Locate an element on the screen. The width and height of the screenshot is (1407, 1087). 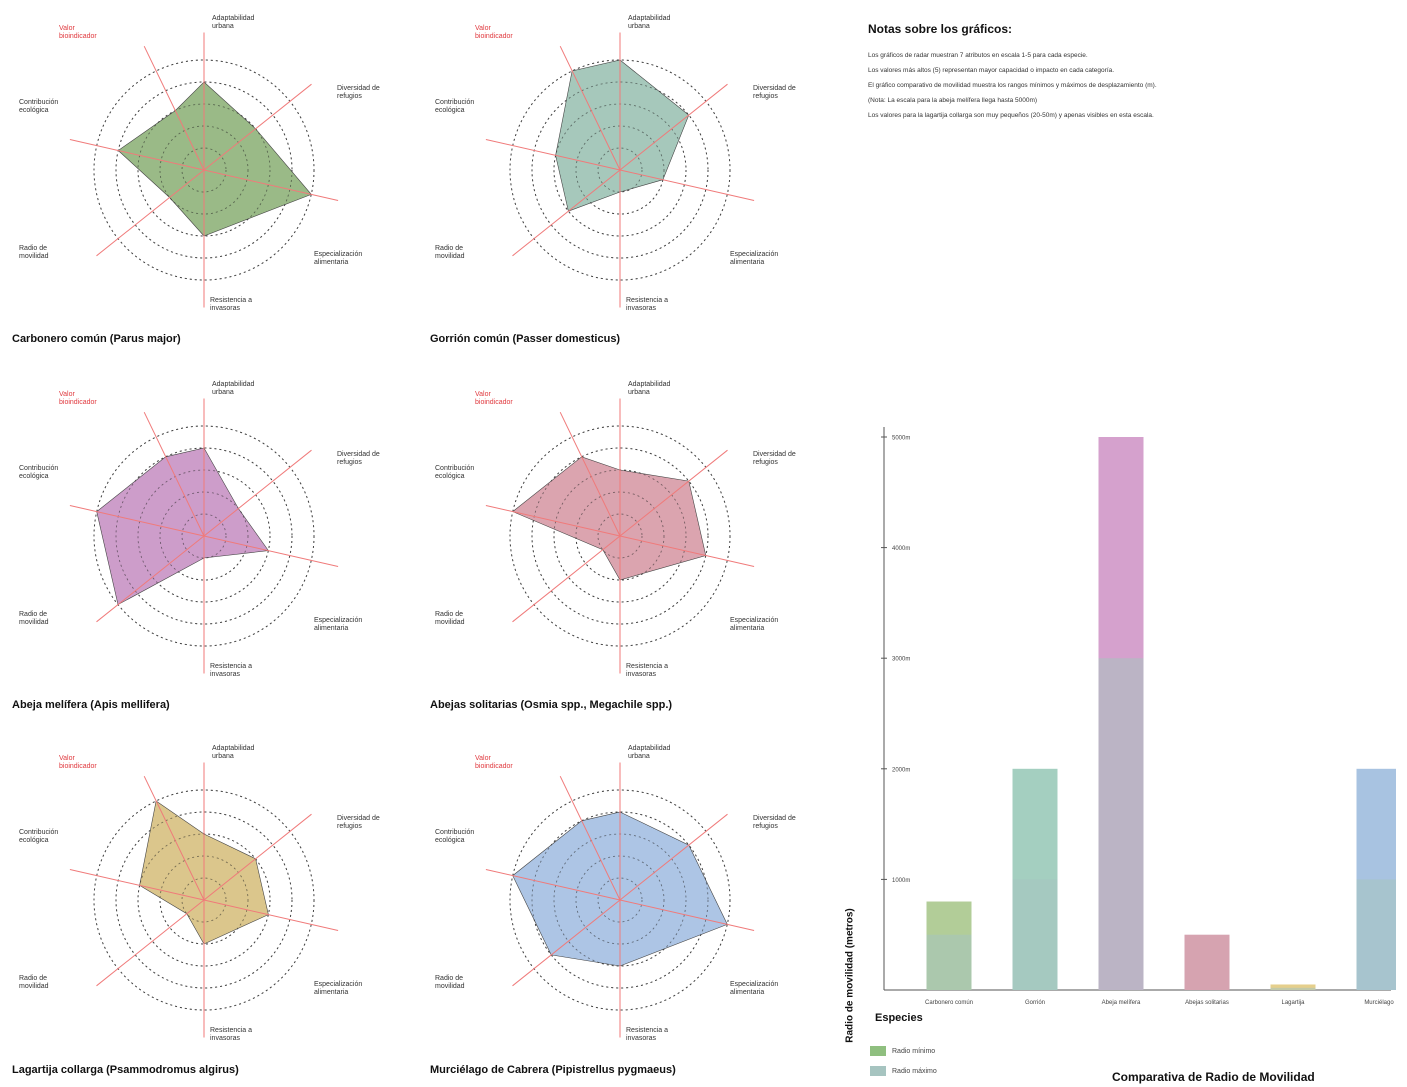
bar-x-tick-label: Carbonero común is located at coordinates (949, 1003).